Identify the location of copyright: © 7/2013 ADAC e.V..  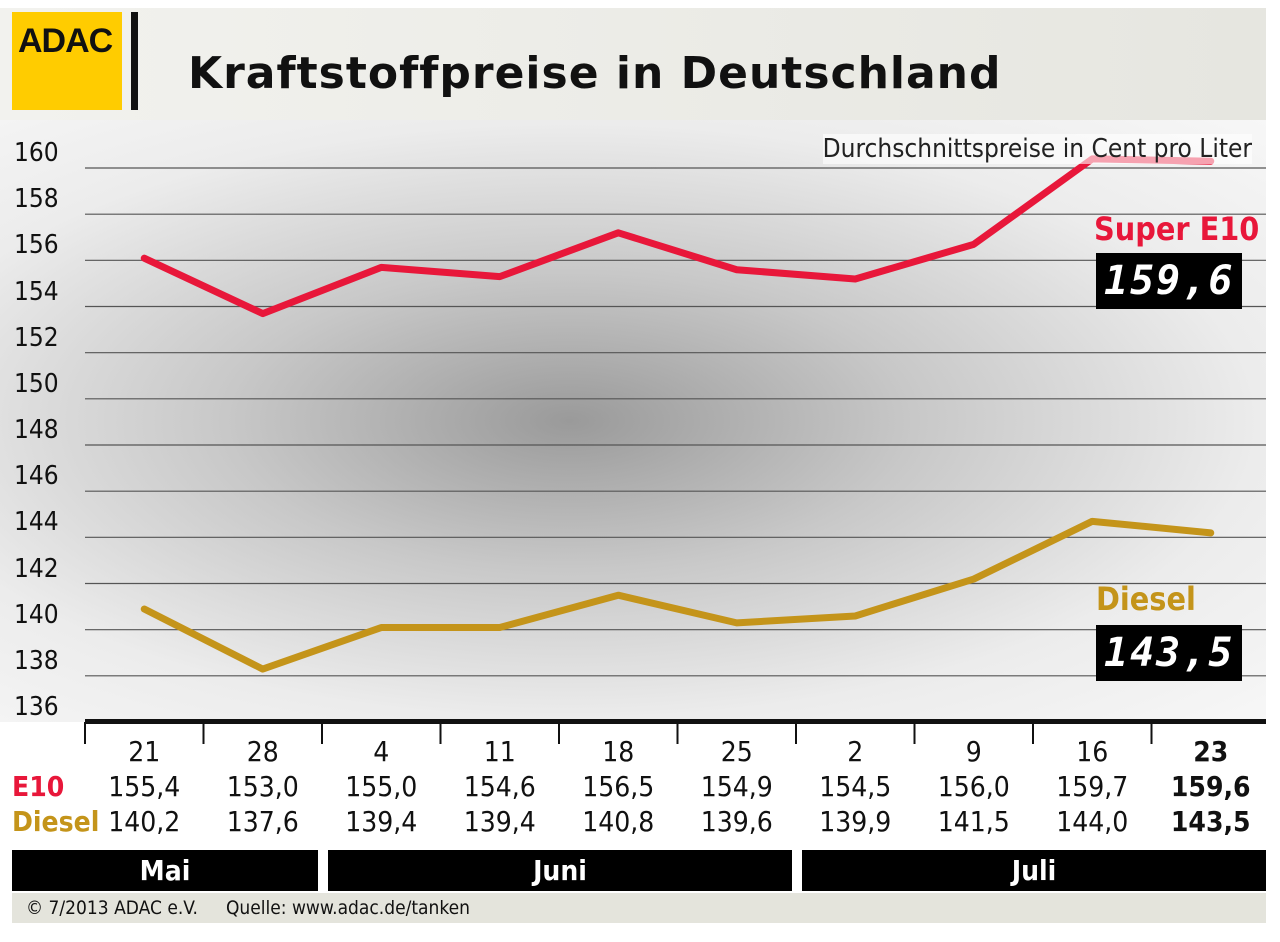
(112, 908).